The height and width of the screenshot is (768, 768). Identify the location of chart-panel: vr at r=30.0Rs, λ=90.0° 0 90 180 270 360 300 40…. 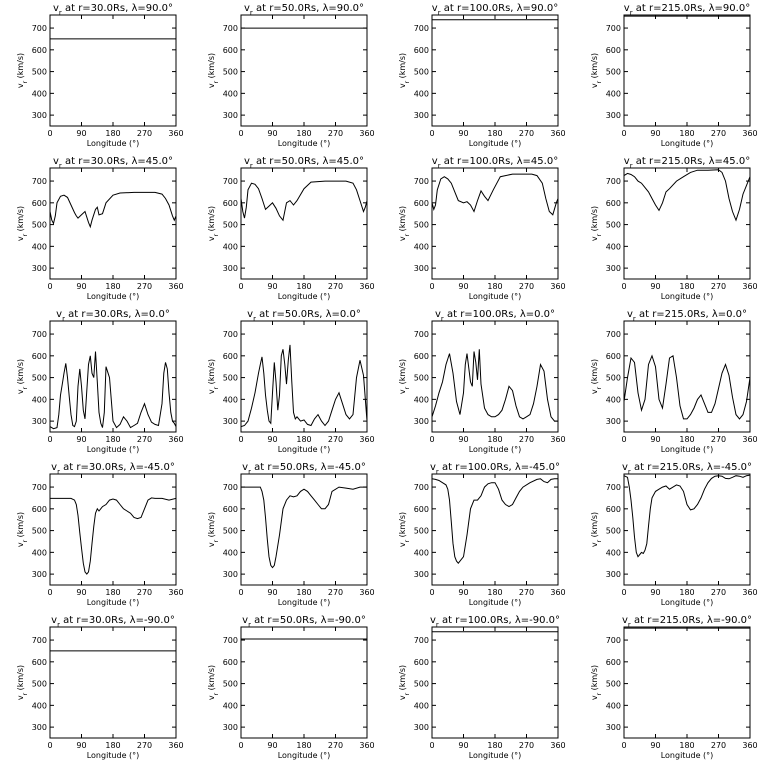
(100, 75).